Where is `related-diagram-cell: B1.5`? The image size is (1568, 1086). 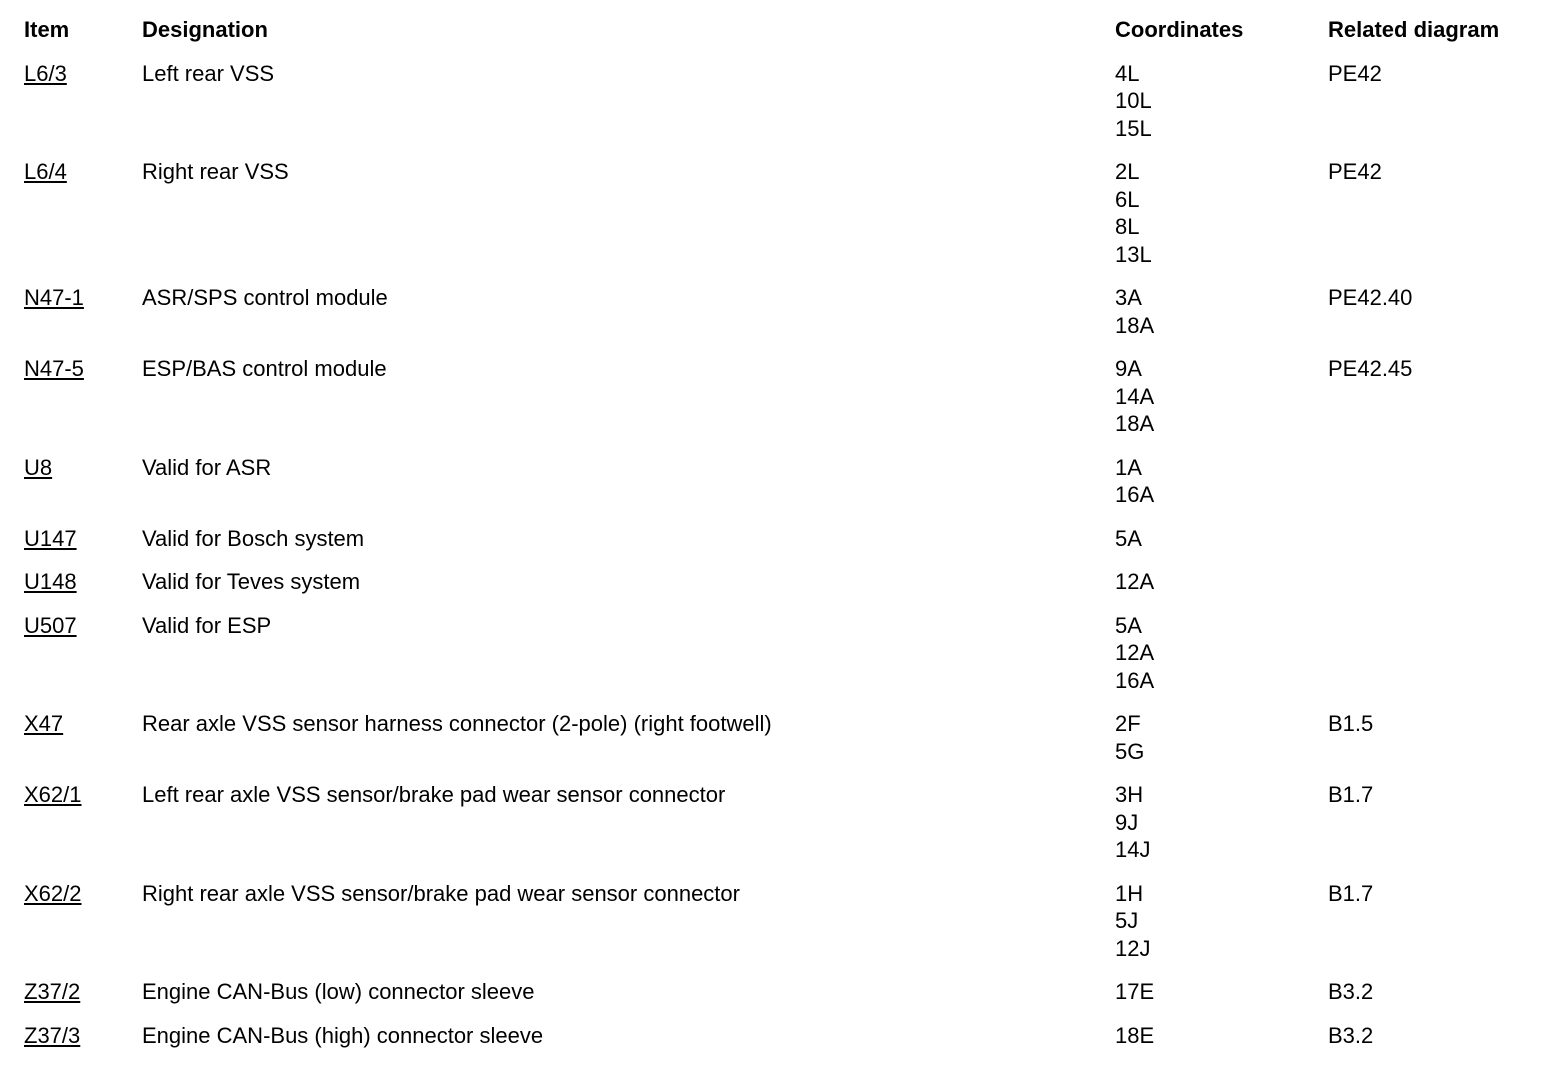
related-diagram-cell: B1.5 is located at coordinates (1351, 723).